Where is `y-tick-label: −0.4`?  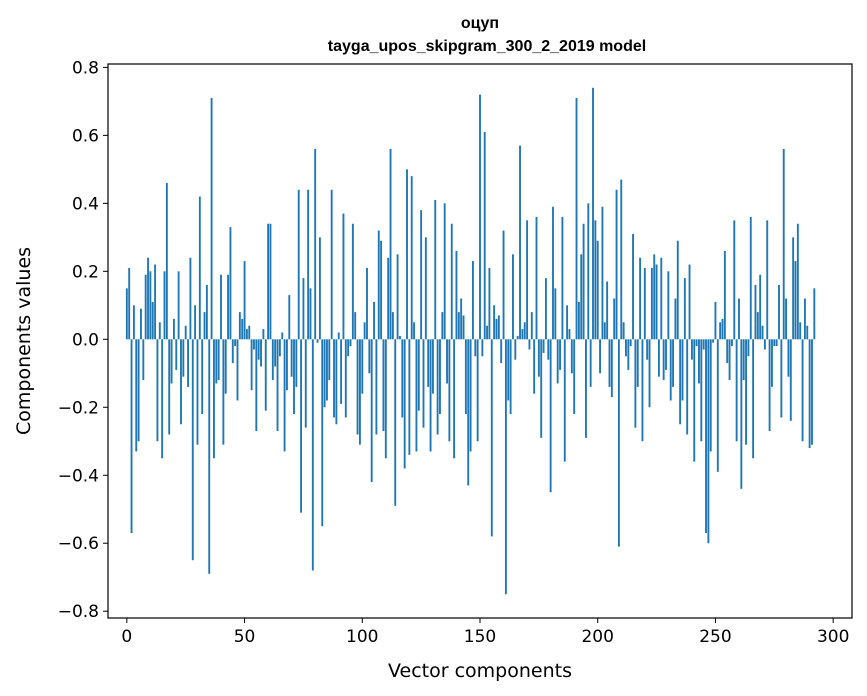 y-tick-label: −0.4 is located at coordinates (78, 476).